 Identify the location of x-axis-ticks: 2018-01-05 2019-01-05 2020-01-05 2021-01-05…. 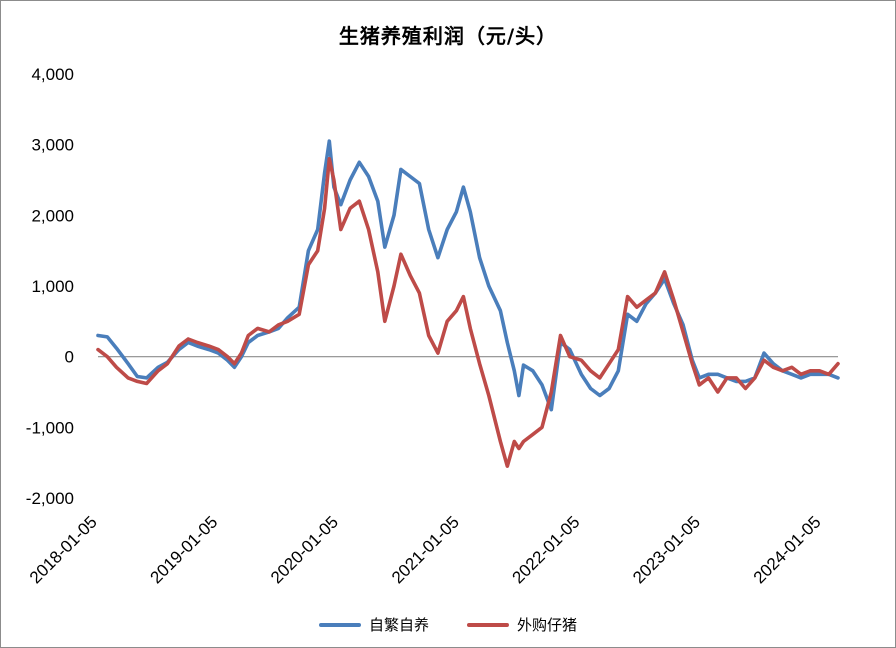
(425, 549).